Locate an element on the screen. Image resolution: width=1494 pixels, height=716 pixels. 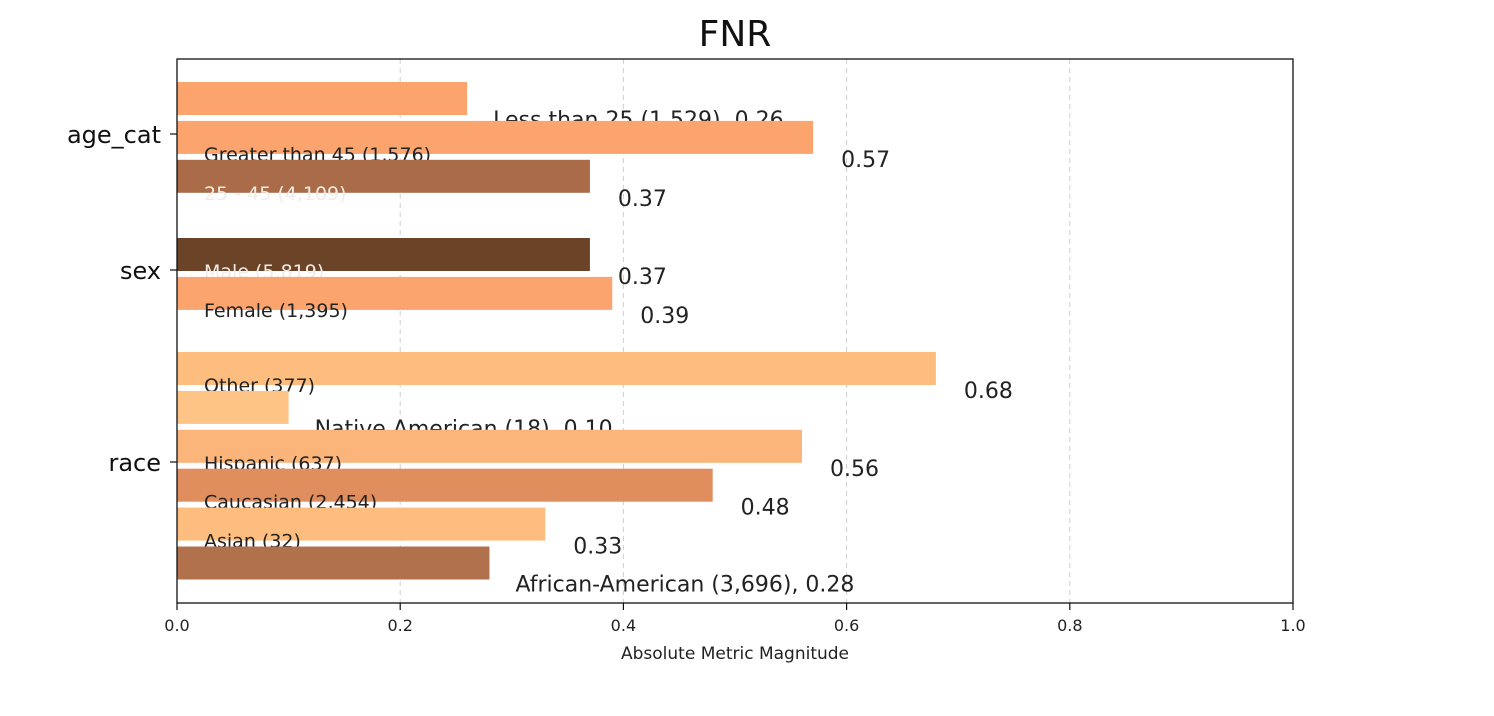
x-tick-label: 0.4 is located at coordinates (623, 625).